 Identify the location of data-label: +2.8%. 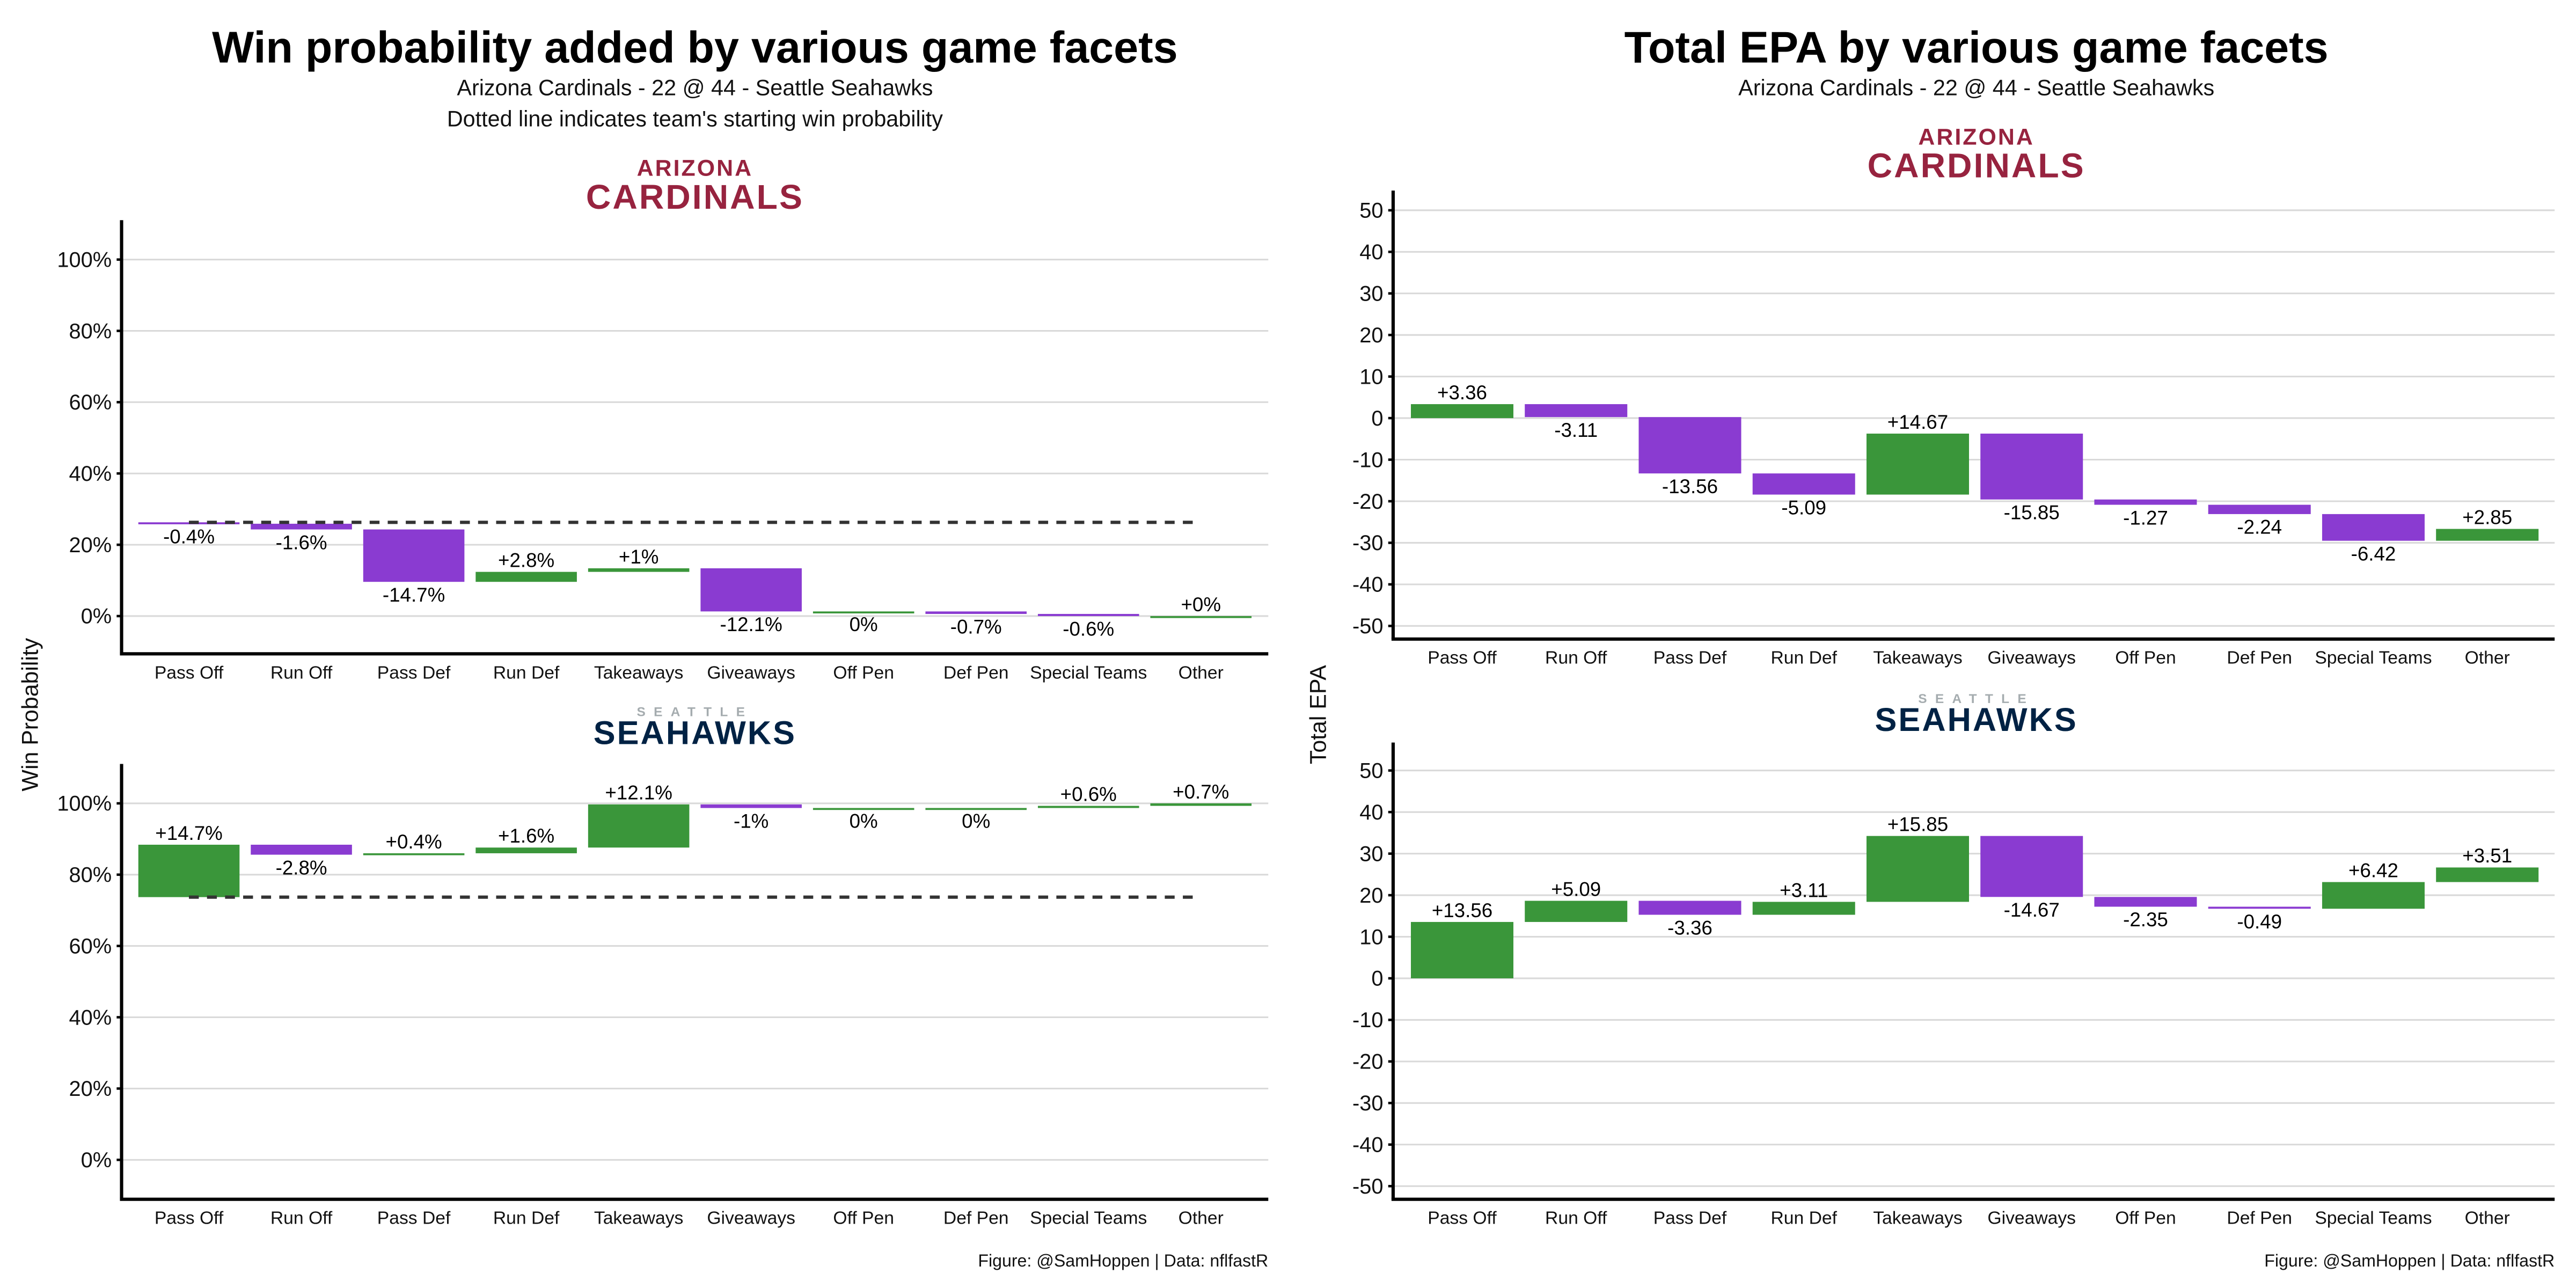
(526, 560).